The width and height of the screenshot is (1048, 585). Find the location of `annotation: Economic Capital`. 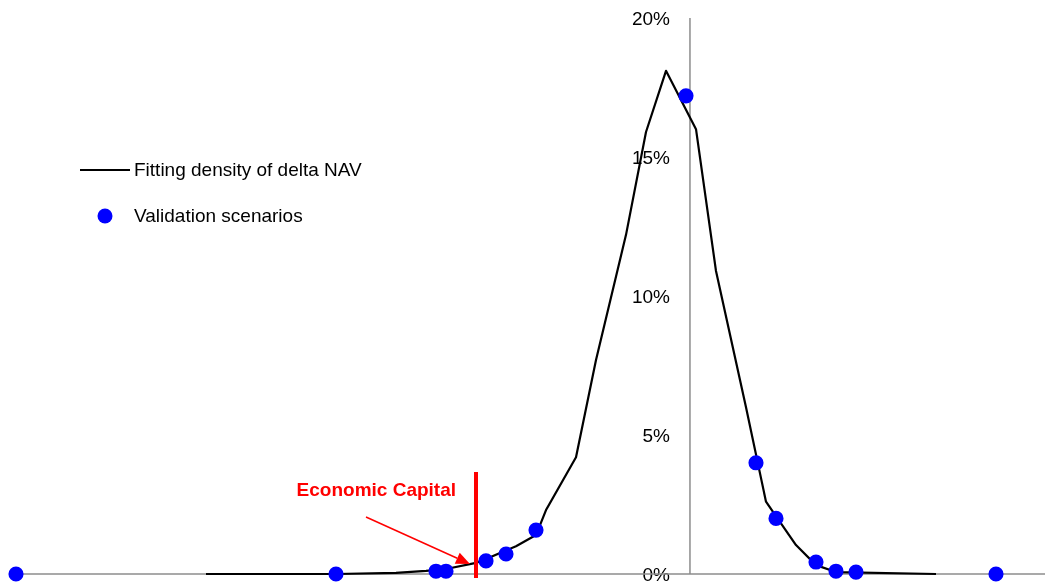

annotation: Economic Capital is located at coordinates (376, 489).